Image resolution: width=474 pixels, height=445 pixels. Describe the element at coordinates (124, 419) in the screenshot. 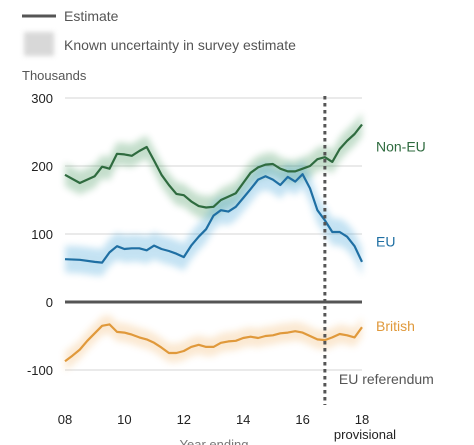

I see `x-tick-label: 10` at that location.